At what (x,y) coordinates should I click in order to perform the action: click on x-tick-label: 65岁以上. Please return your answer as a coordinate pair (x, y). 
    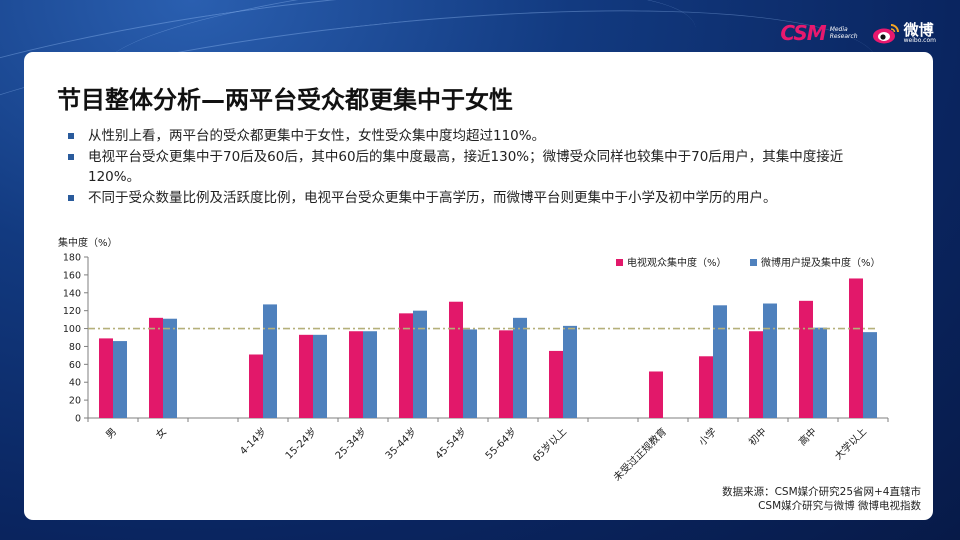
    Looking at the image, I should click on (549, 444).